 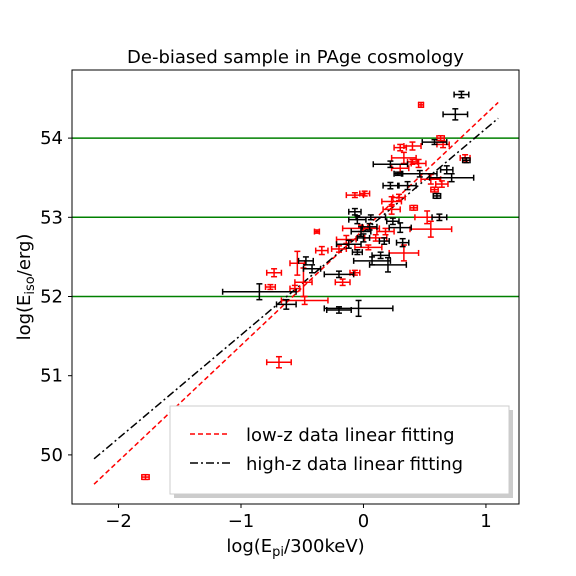 What do you see at coordinates (324, 546) in the screenshot?
I see `x-axis-label-suffix: /300keV)` at bounding box center [324, 546].